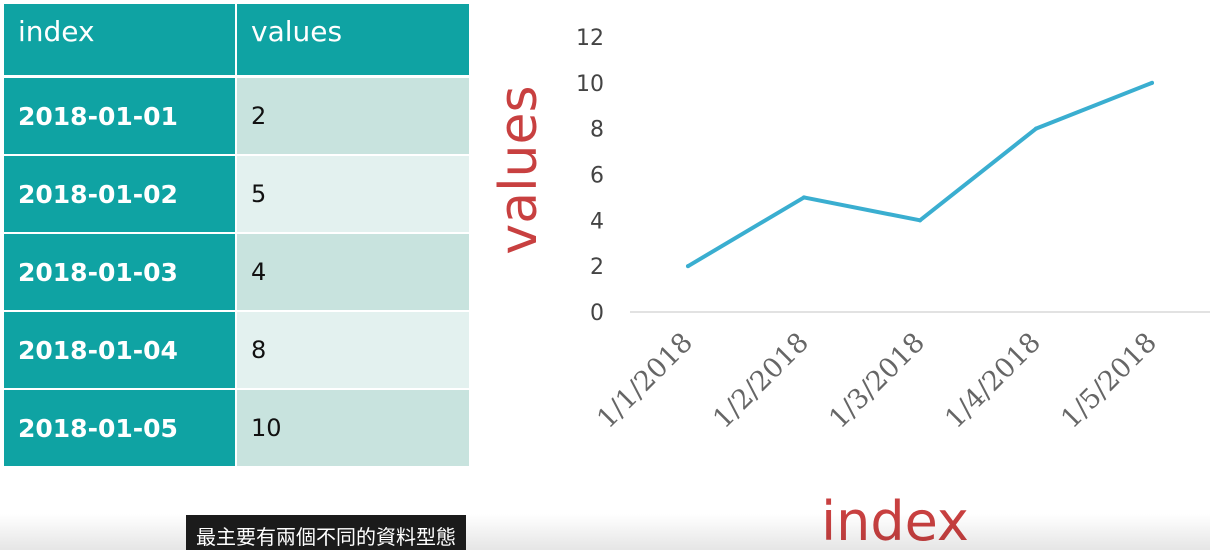  I want to click on table-row: 2018-01-04 8, so click(237, 351).